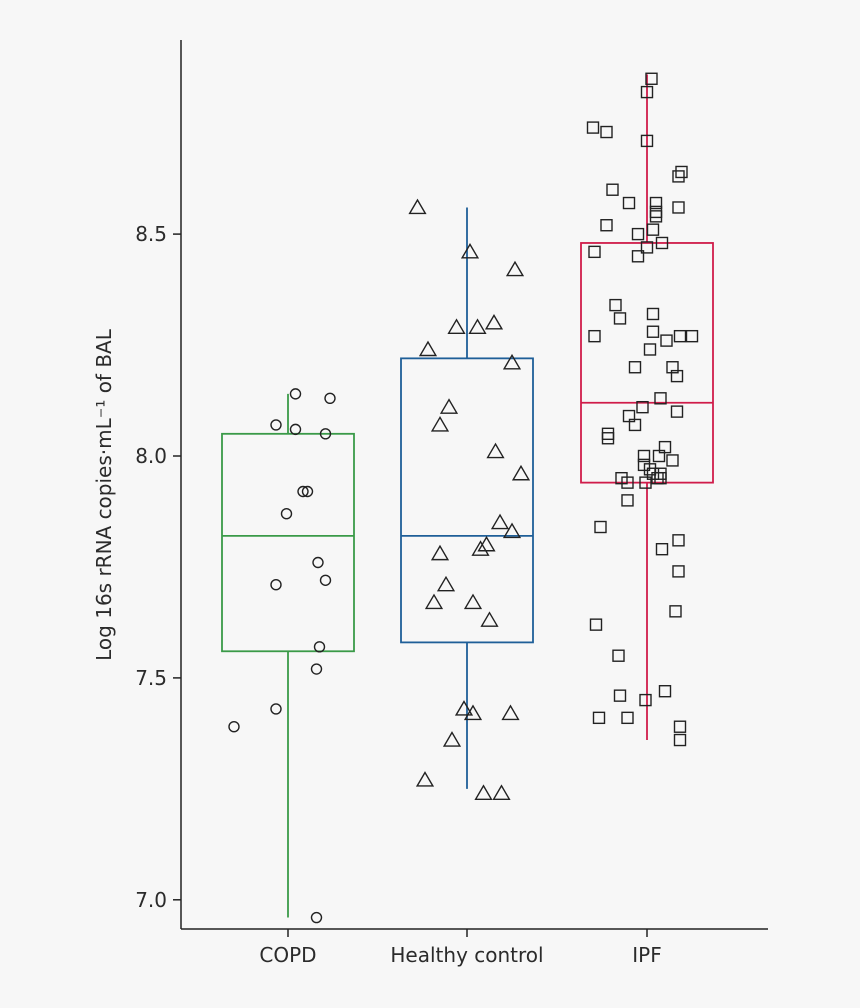 Image resolution: width=860 pixels, height=1008 pixels. Describe the element at coordinates (288, 656) in the screenshot. I see `group-copd` at that location.